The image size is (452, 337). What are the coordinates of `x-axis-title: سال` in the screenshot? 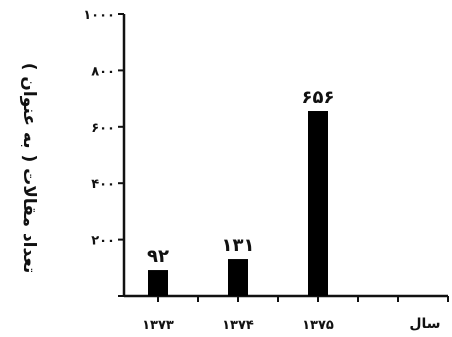 It's located at (424, 324).